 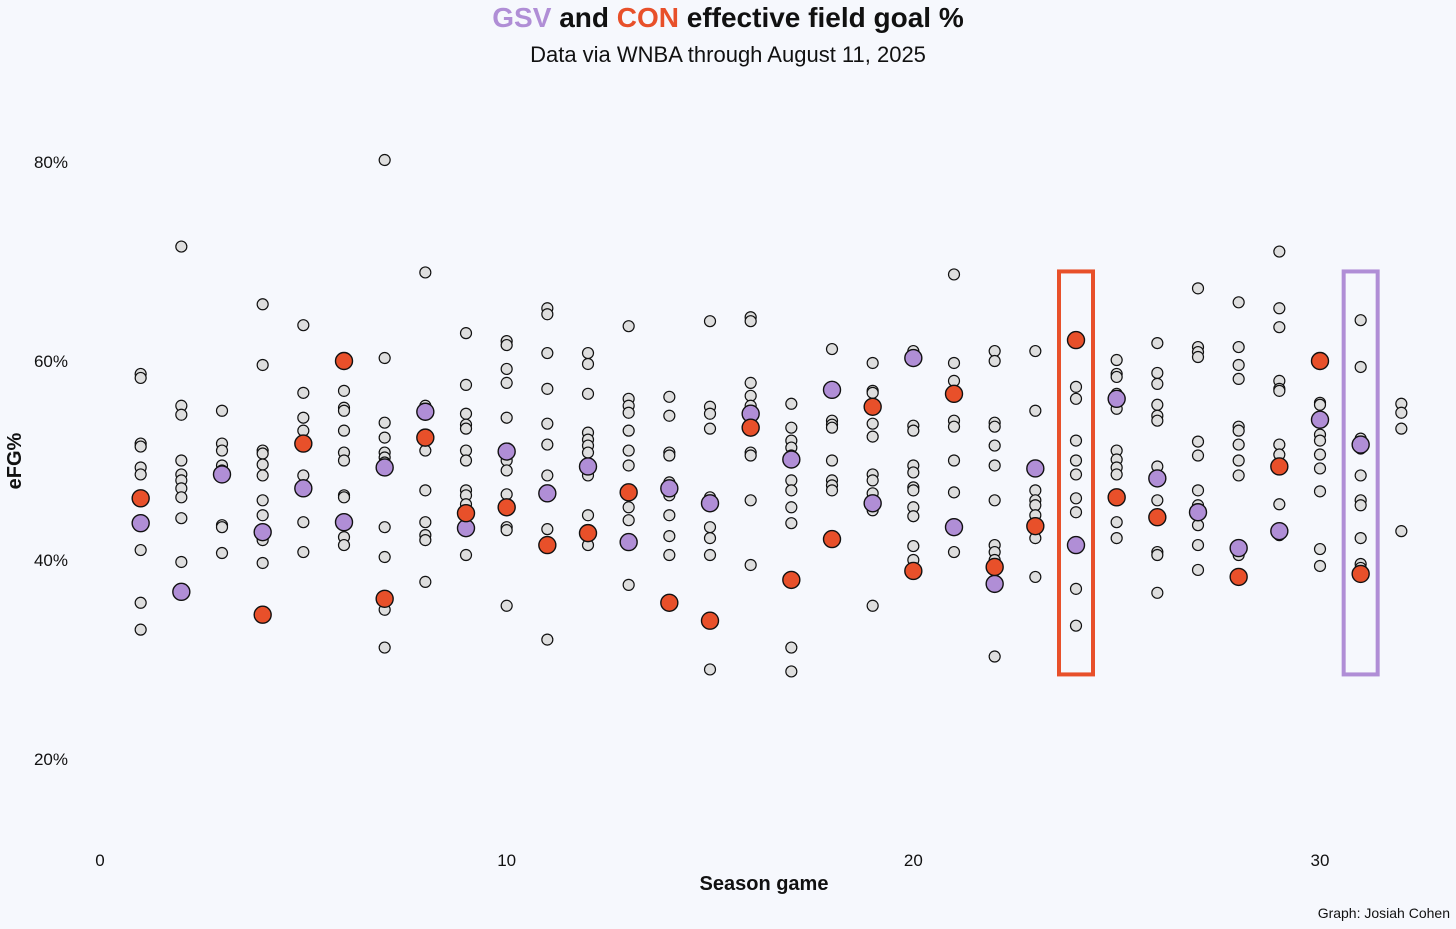 What do you see at coordinates (1360, 473) in the screenshot?
I see `highlight-box-gsv` at bounding box center [1360, 473].